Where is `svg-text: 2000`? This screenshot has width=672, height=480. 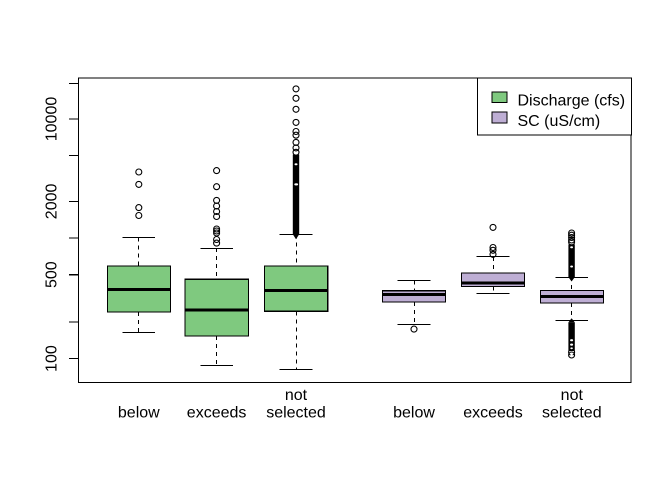 svg-text: 2000 is located at coordinates (52, 202).